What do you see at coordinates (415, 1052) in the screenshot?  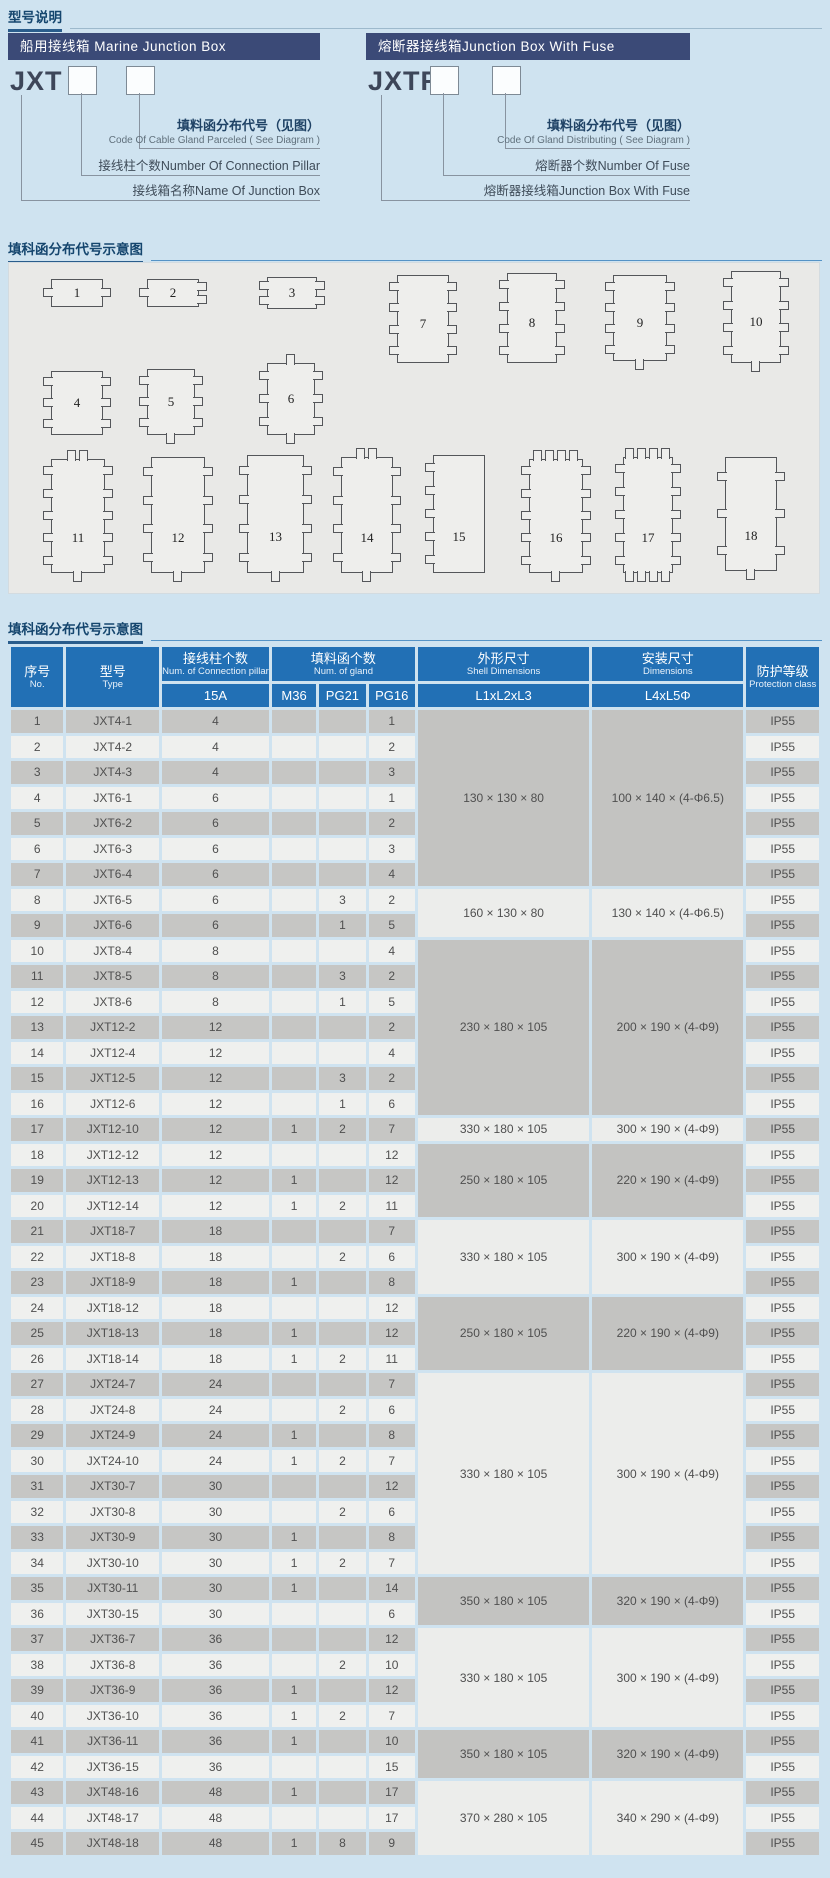 I see `spec-row: 14 JXT12-4 12 4 IP55` at bounding box center [415, 1052].